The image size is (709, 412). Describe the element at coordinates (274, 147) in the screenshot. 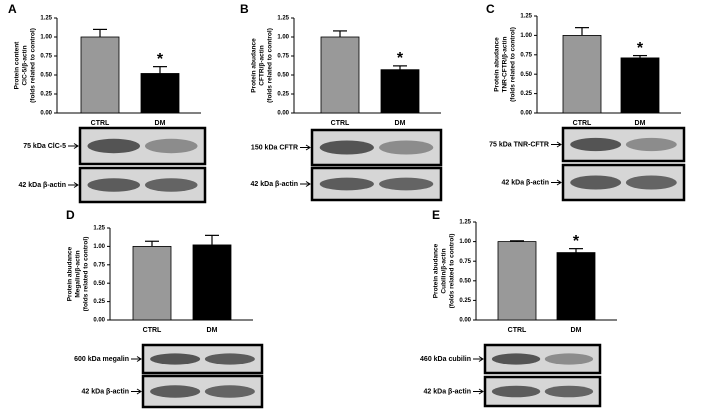

I see `blot-label: 150 kDa CFTR` at that location.